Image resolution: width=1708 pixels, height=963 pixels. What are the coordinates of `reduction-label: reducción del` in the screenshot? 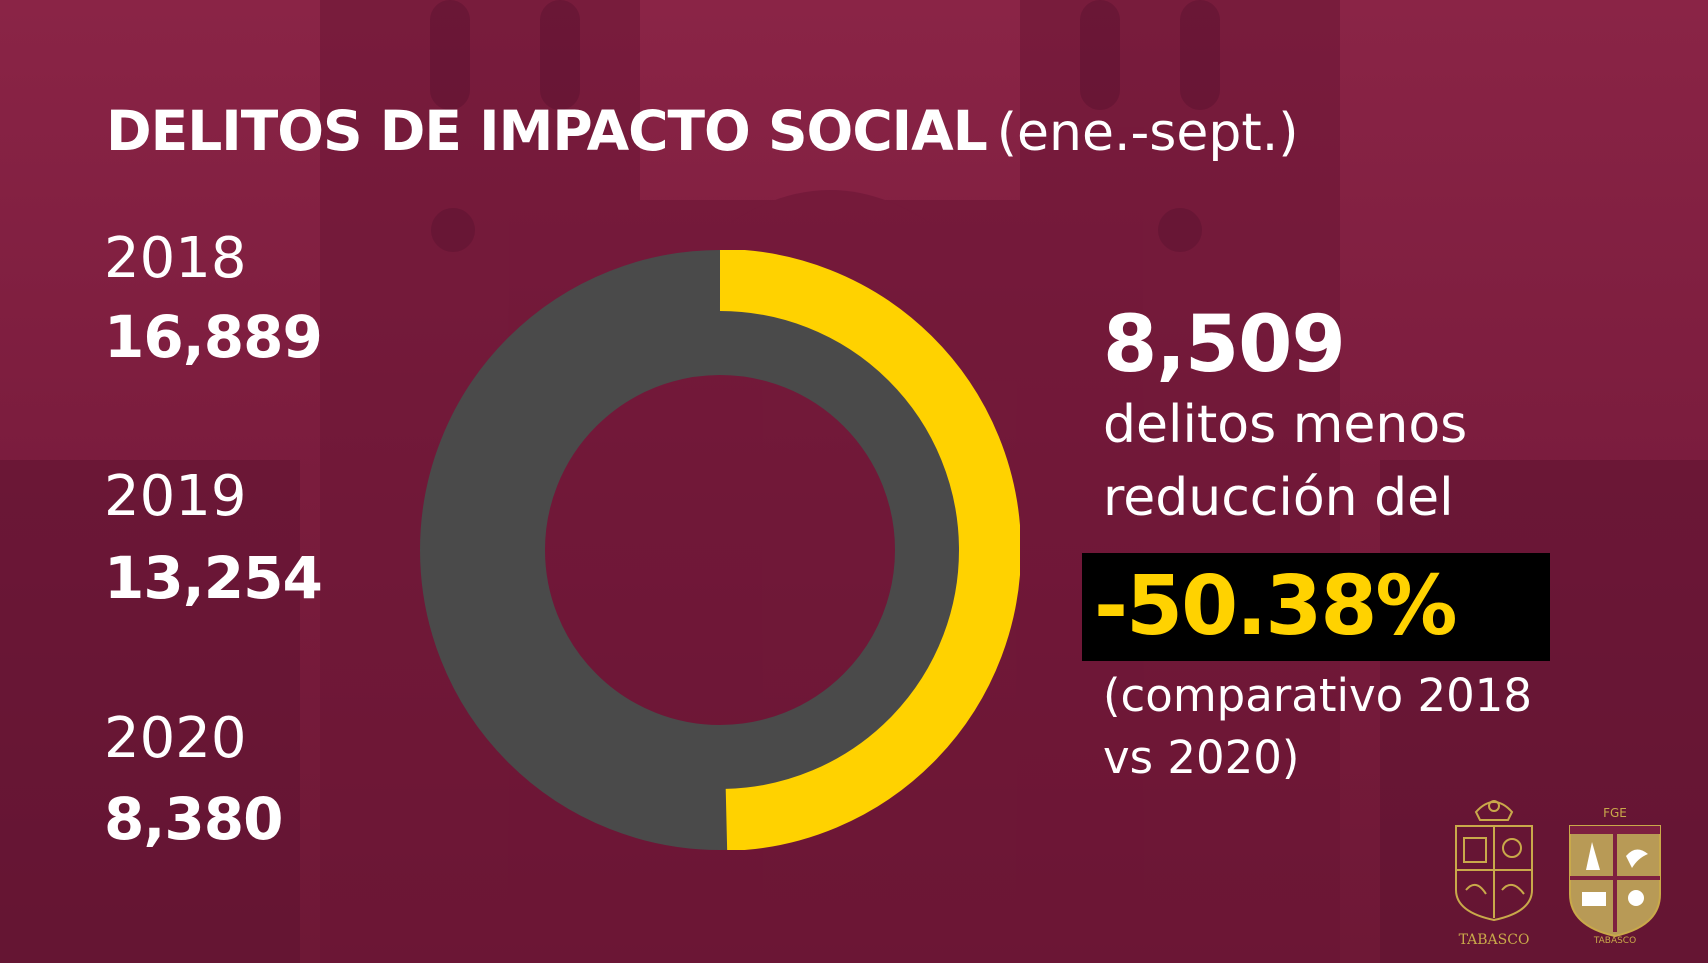 It's located at (1278, 498).